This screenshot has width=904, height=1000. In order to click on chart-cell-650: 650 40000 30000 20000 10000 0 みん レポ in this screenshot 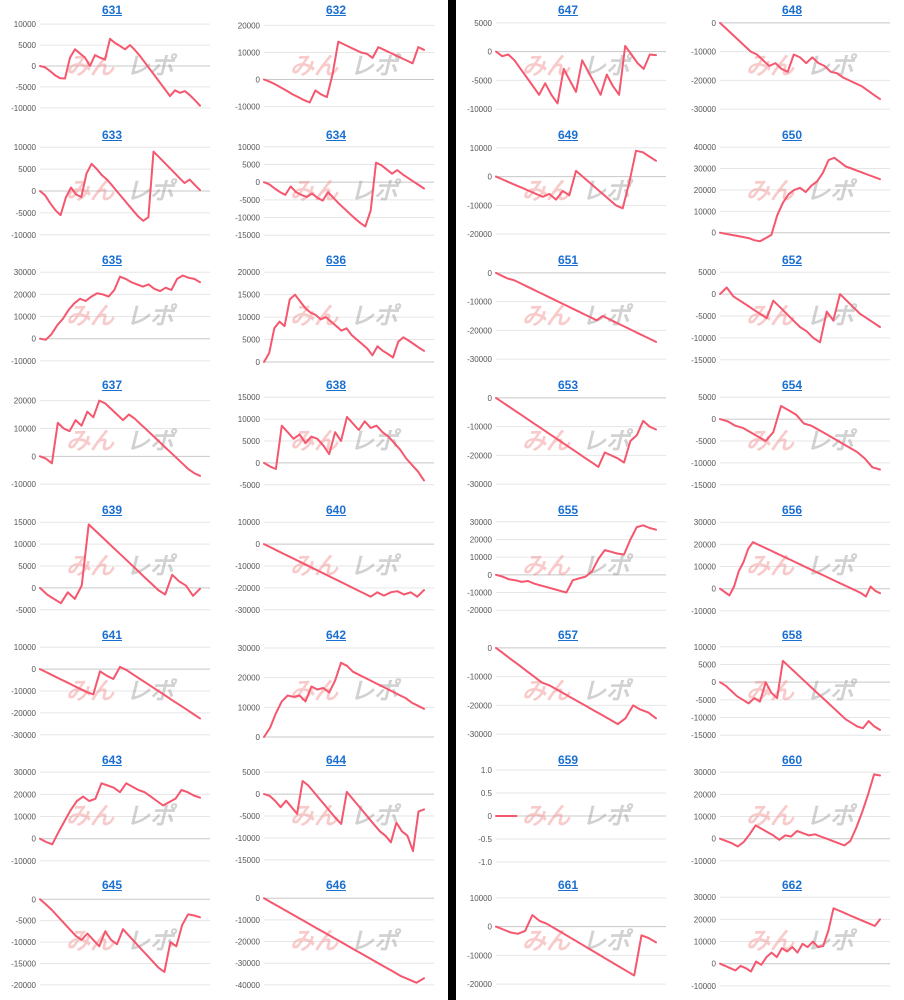, I will do `click(792, 187)`.